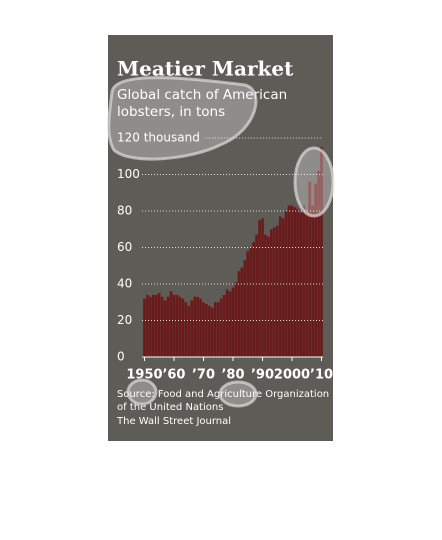 The image size is (442, 540). Describe the element at coordinates (292, 375) in the screenshot. I see `x-tick-label: 2000` at that location.